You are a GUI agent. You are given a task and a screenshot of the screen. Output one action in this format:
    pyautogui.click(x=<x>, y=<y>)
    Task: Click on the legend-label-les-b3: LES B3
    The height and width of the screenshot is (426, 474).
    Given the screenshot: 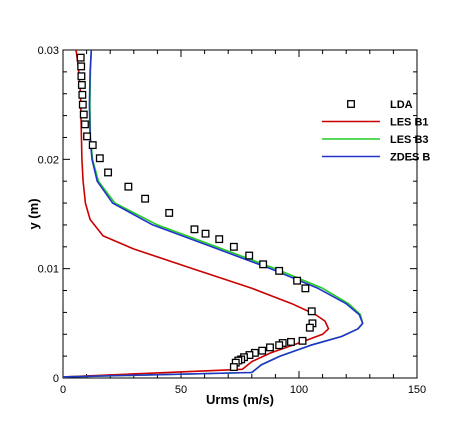 What is the action you would take?
    pyautogui.click(x=409, y=140)
    